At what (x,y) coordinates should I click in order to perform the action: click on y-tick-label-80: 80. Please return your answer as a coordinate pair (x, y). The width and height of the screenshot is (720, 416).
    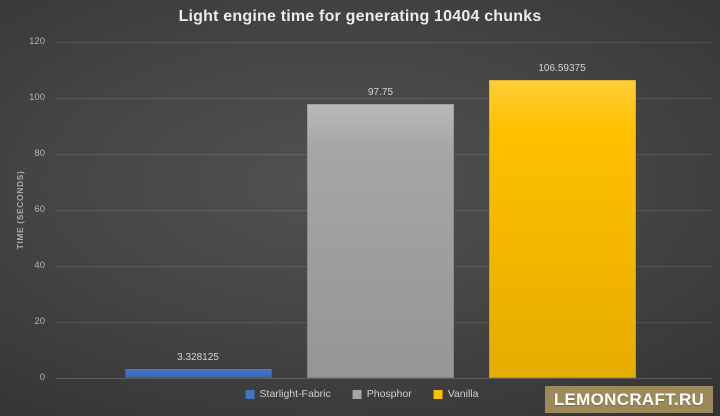
    Looking at the image, I should click on (39, 153).